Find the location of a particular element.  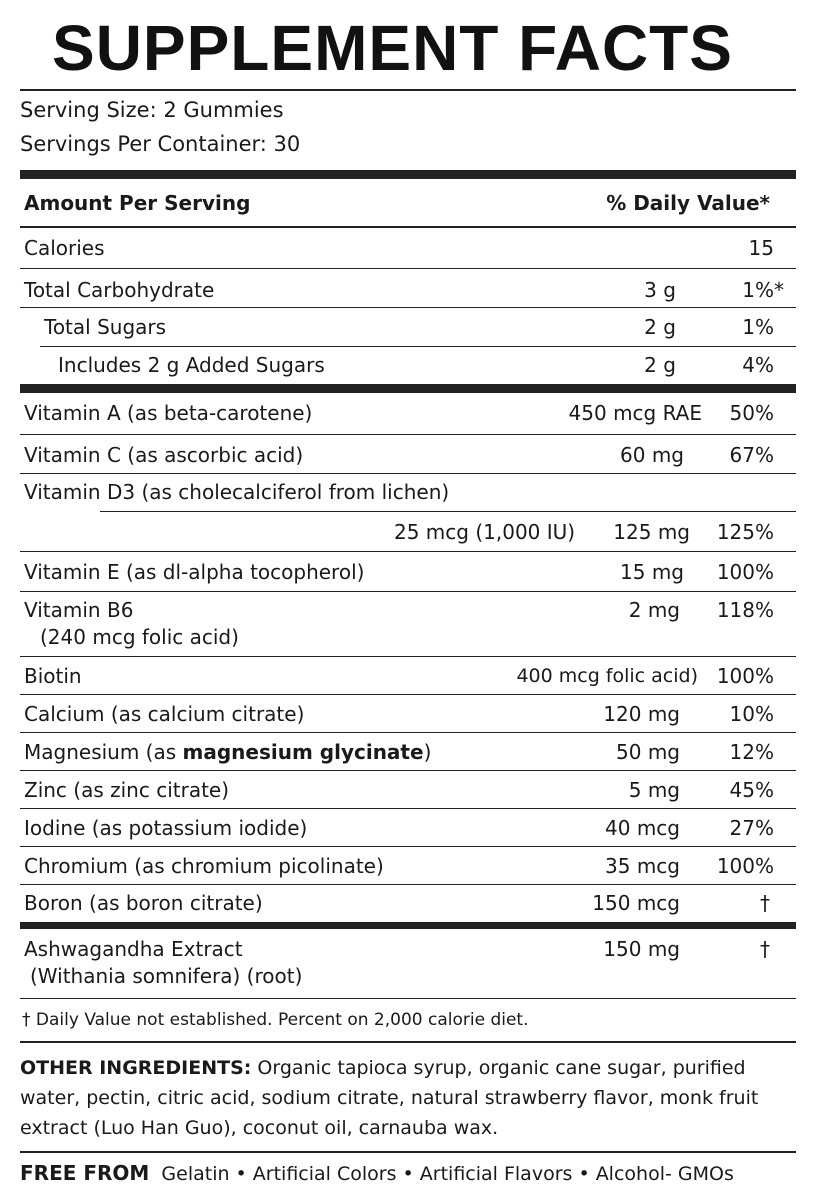

zinc-dv: 45% is located at coordinates (751, 790).